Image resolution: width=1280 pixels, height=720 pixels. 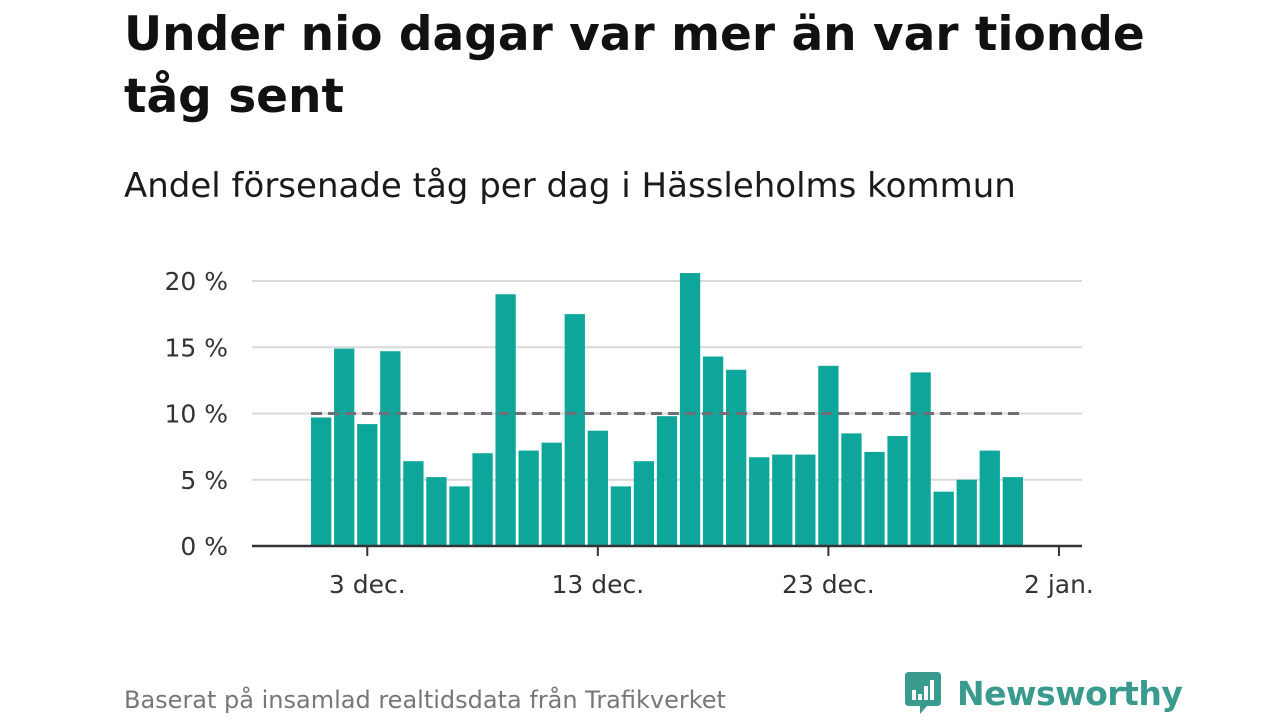 What do you see at coordinates (1059, 584) in the screenshot?
I see `x-tick-label: 2 jan.` at bounding box center [1059, 584].